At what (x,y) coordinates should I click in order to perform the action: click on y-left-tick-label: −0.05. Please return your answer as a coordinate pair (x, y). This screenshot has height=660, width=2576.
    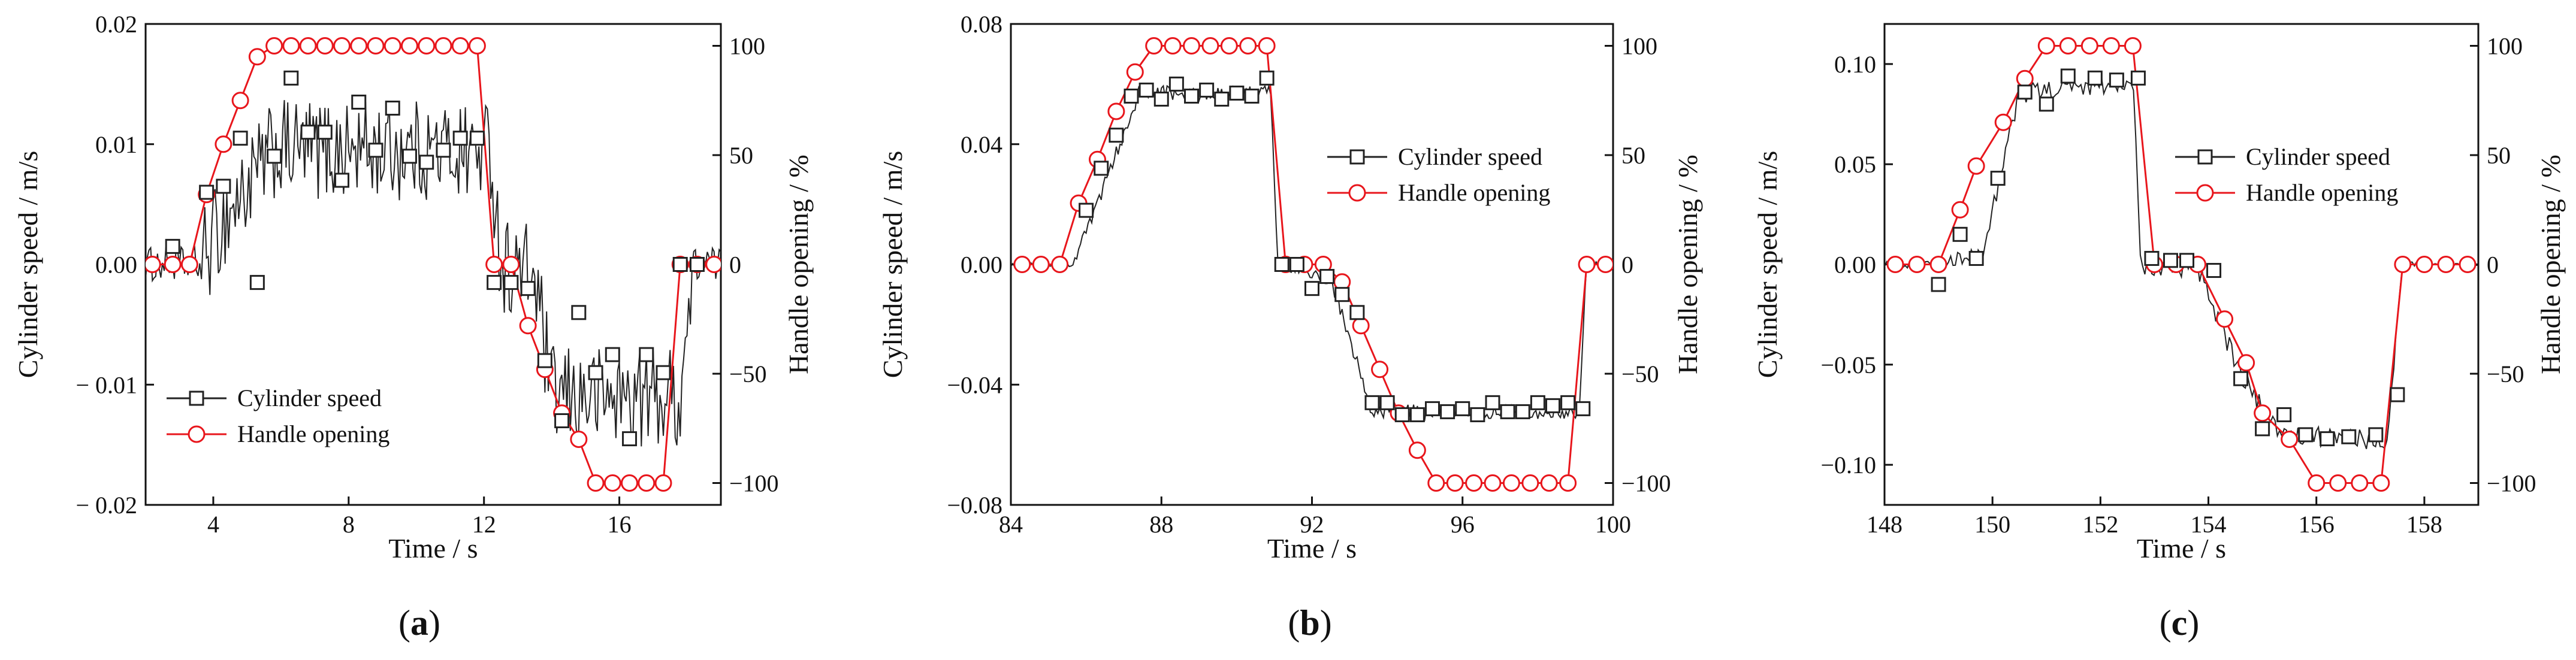
    Looking at the image, I should click on (1848, 365).